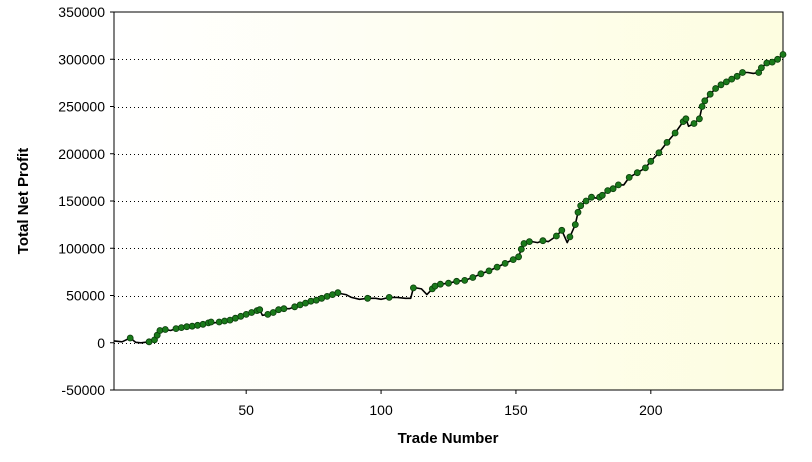 The image size is (812, 462). I want to click on y-tick-label: 0, so click(101, 343).